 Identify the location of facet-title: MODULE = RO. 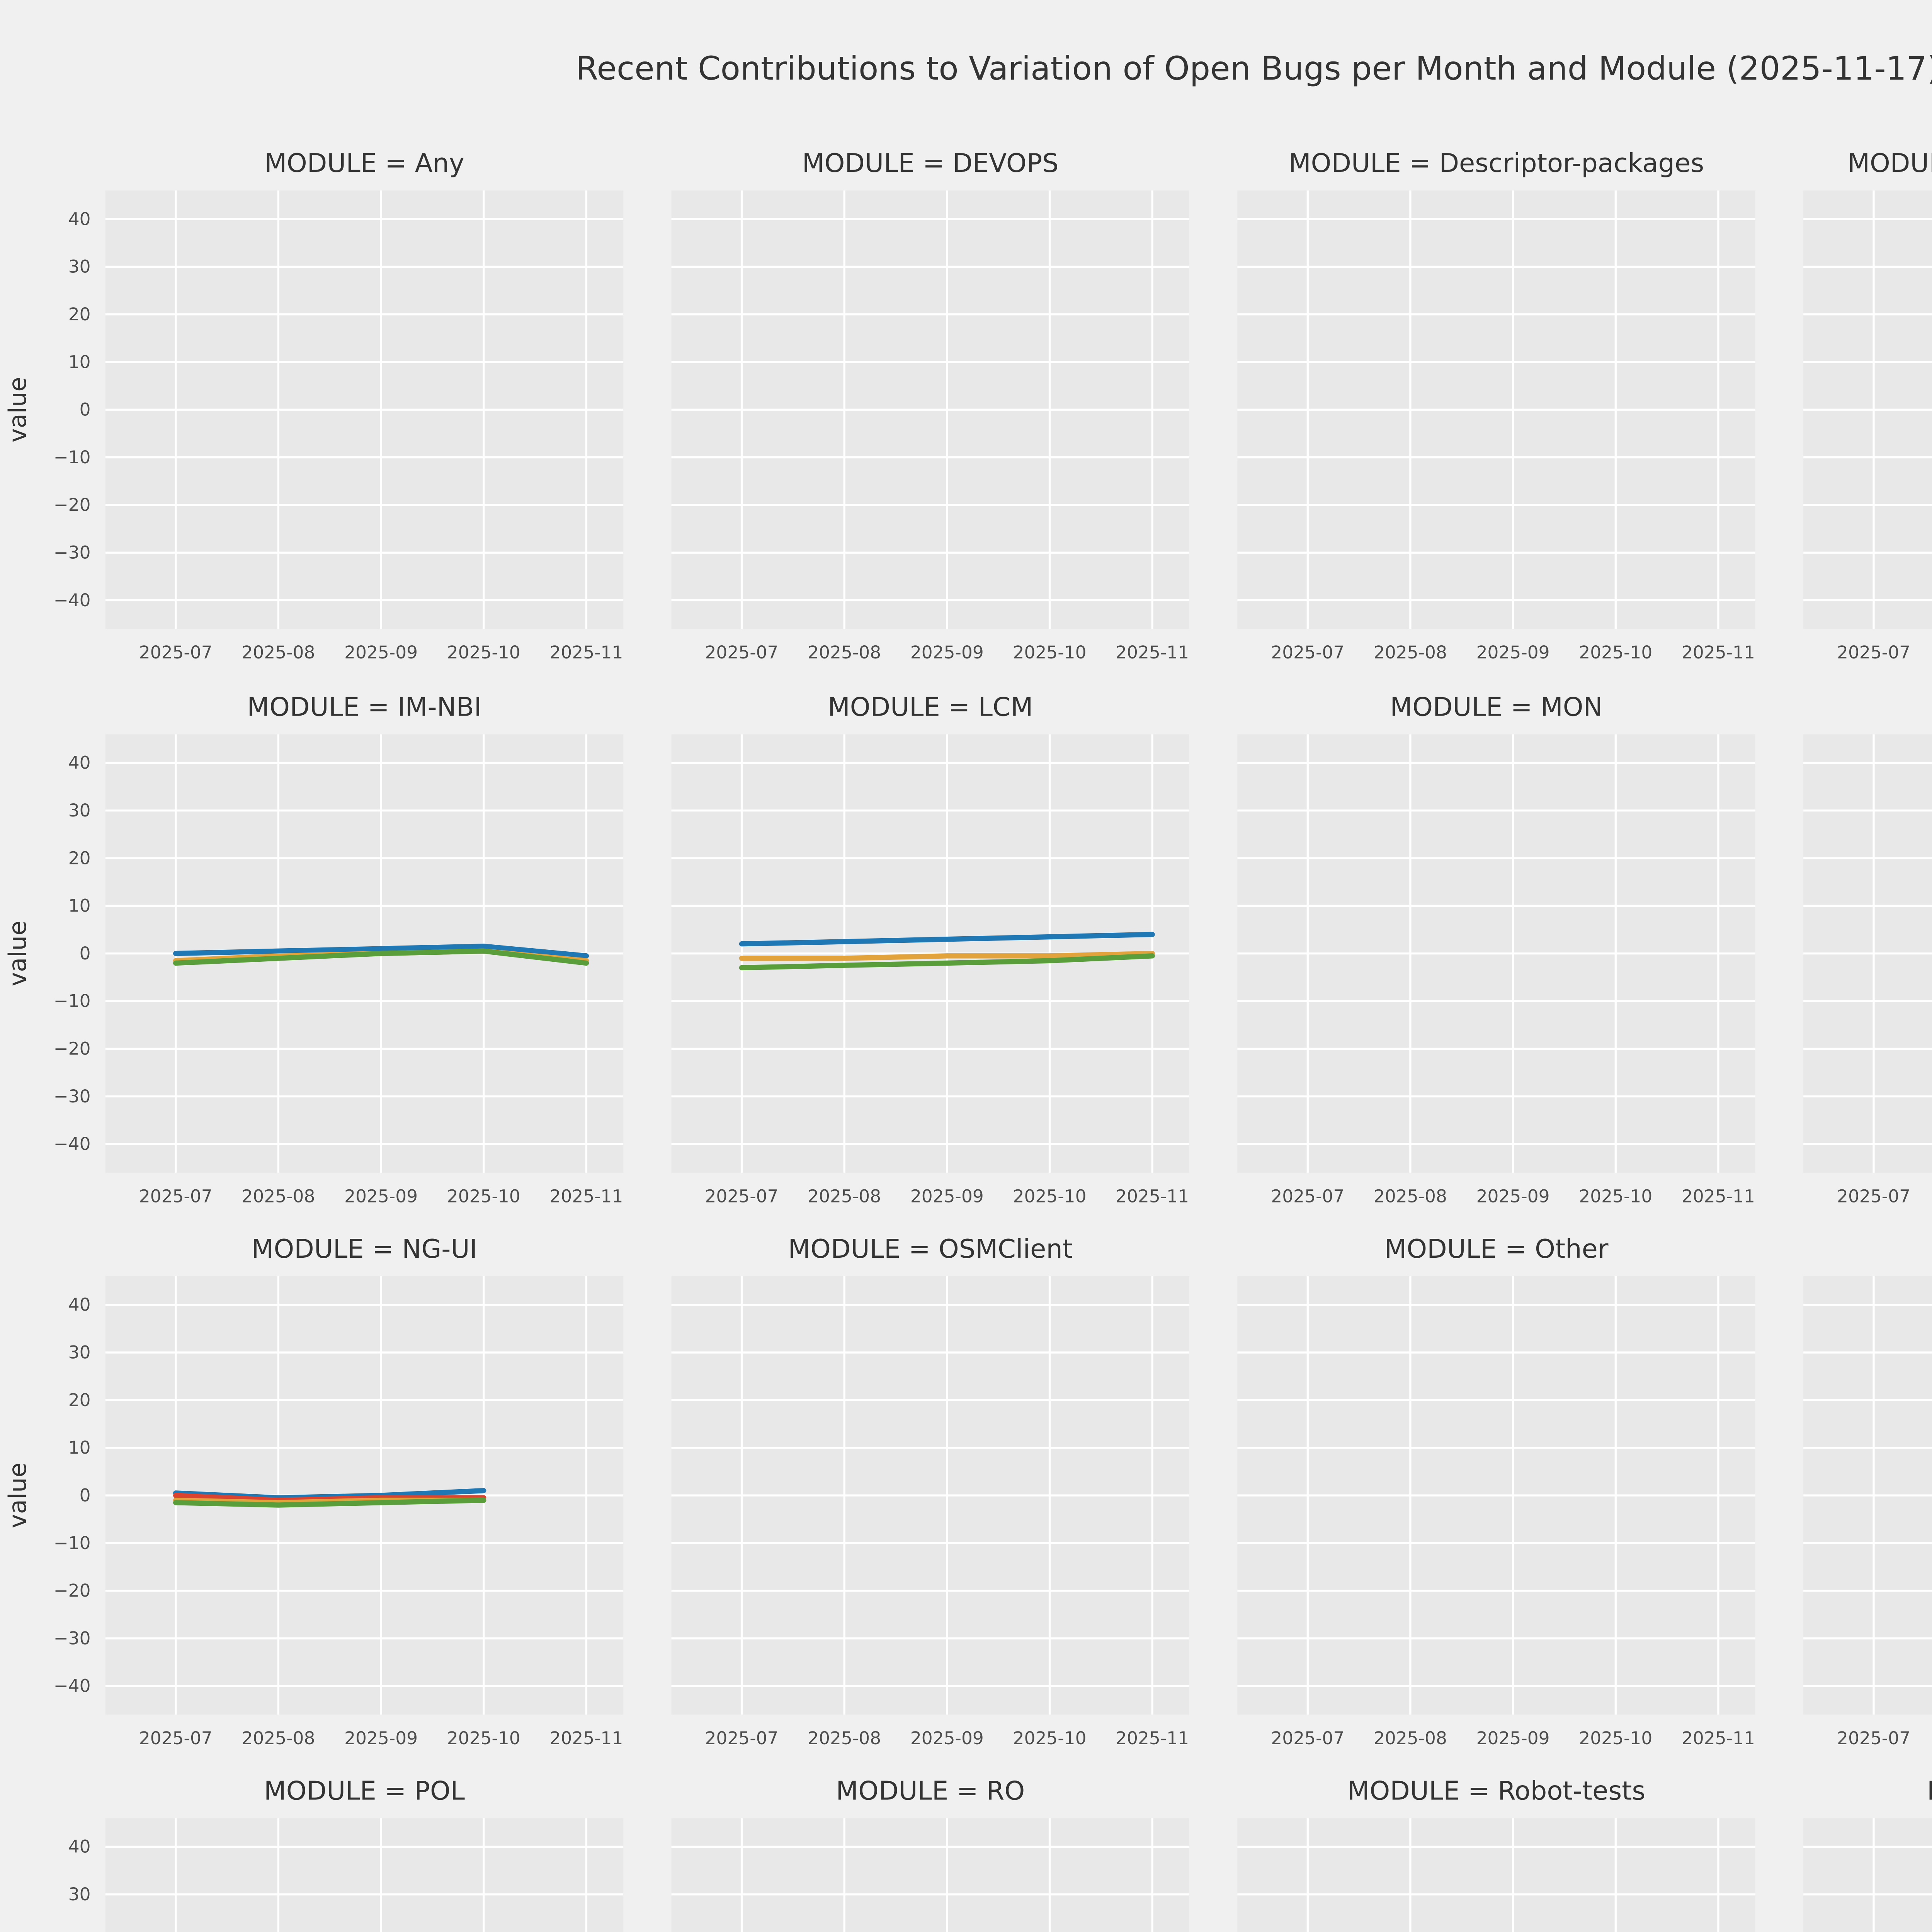
(930, 1791).